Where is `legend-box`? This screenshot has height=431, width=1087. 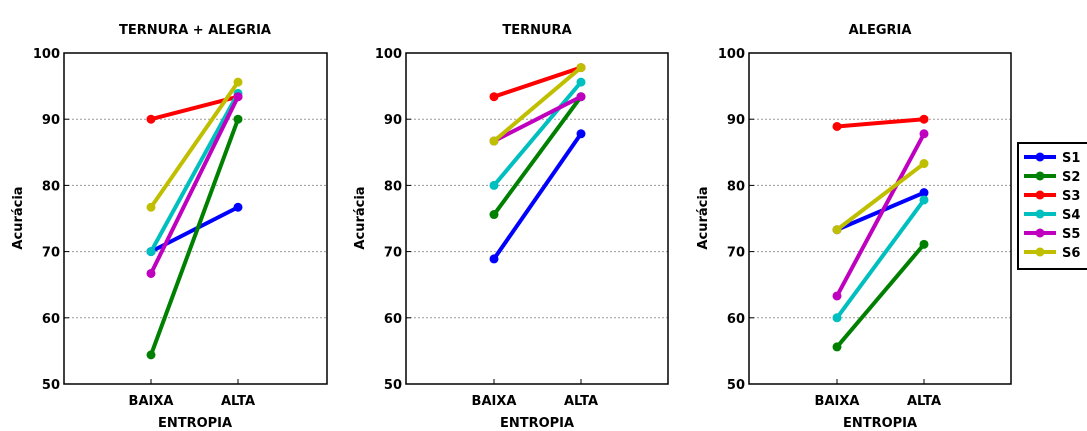
legend-box is located at coordinates (1052, 206).